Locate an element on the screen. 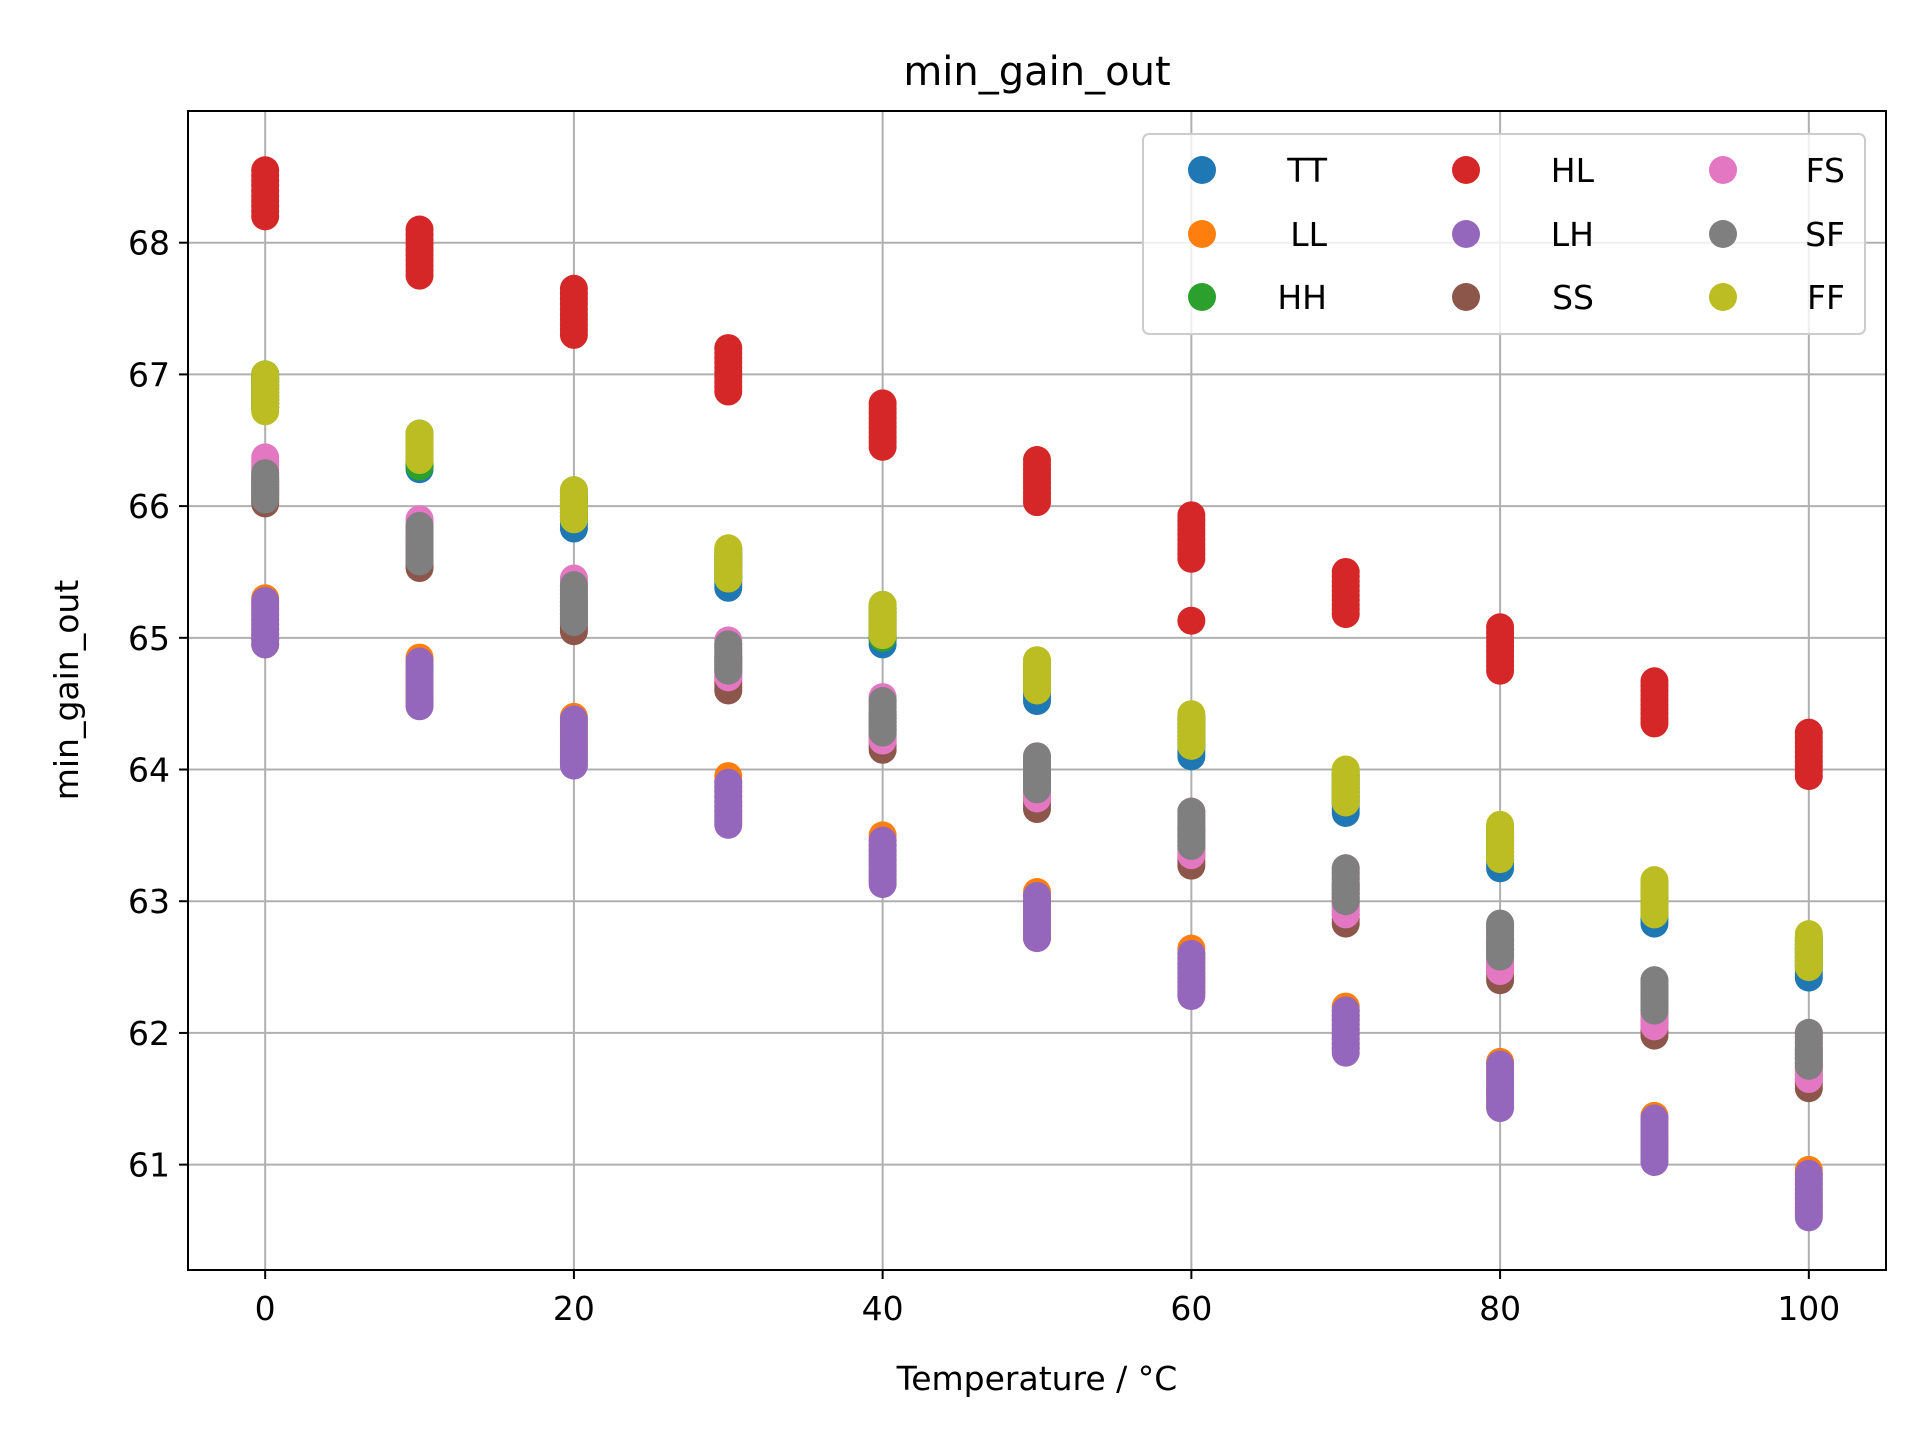  x-tick-label: 40 is located at coordinates (883, 1308).